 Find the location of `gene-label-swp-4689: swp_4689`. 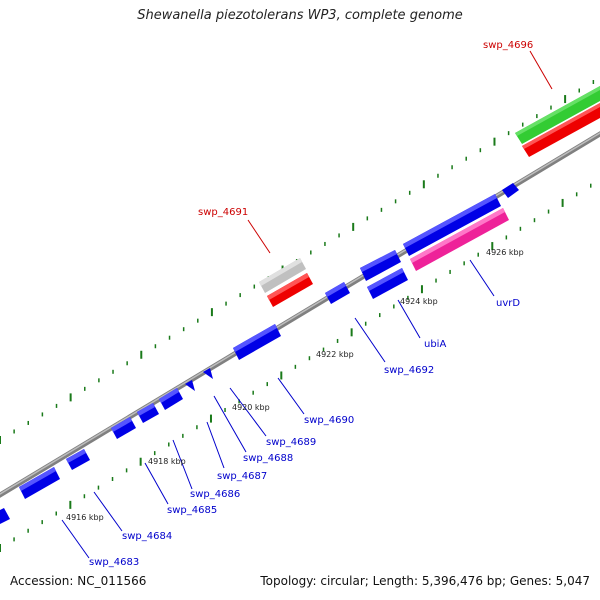

gene-label-swp-4689: swp_4689 is located at coordinates (291, 442).